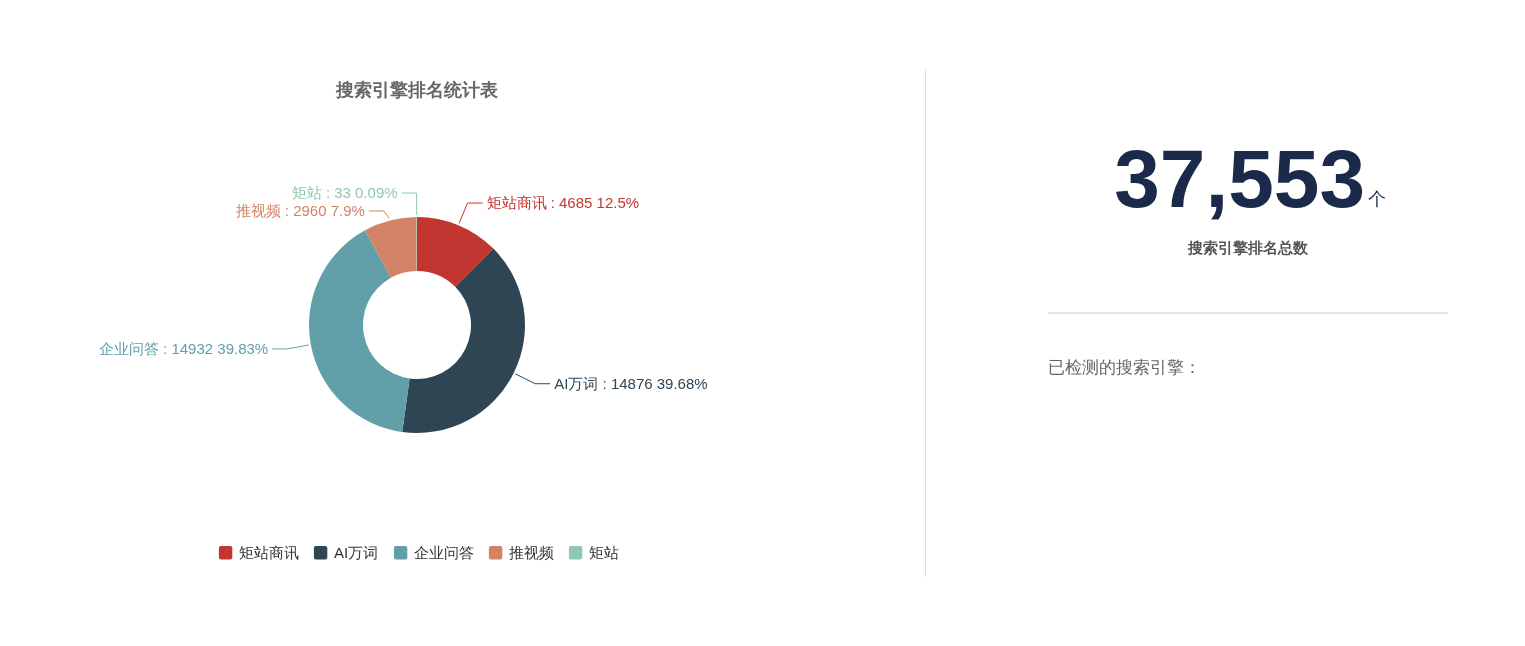  What do you see at coordinates (1124, 367) in the screenshot?
I see `text: 已检测的搜索引擎：` at bounding box center [1124, 367].